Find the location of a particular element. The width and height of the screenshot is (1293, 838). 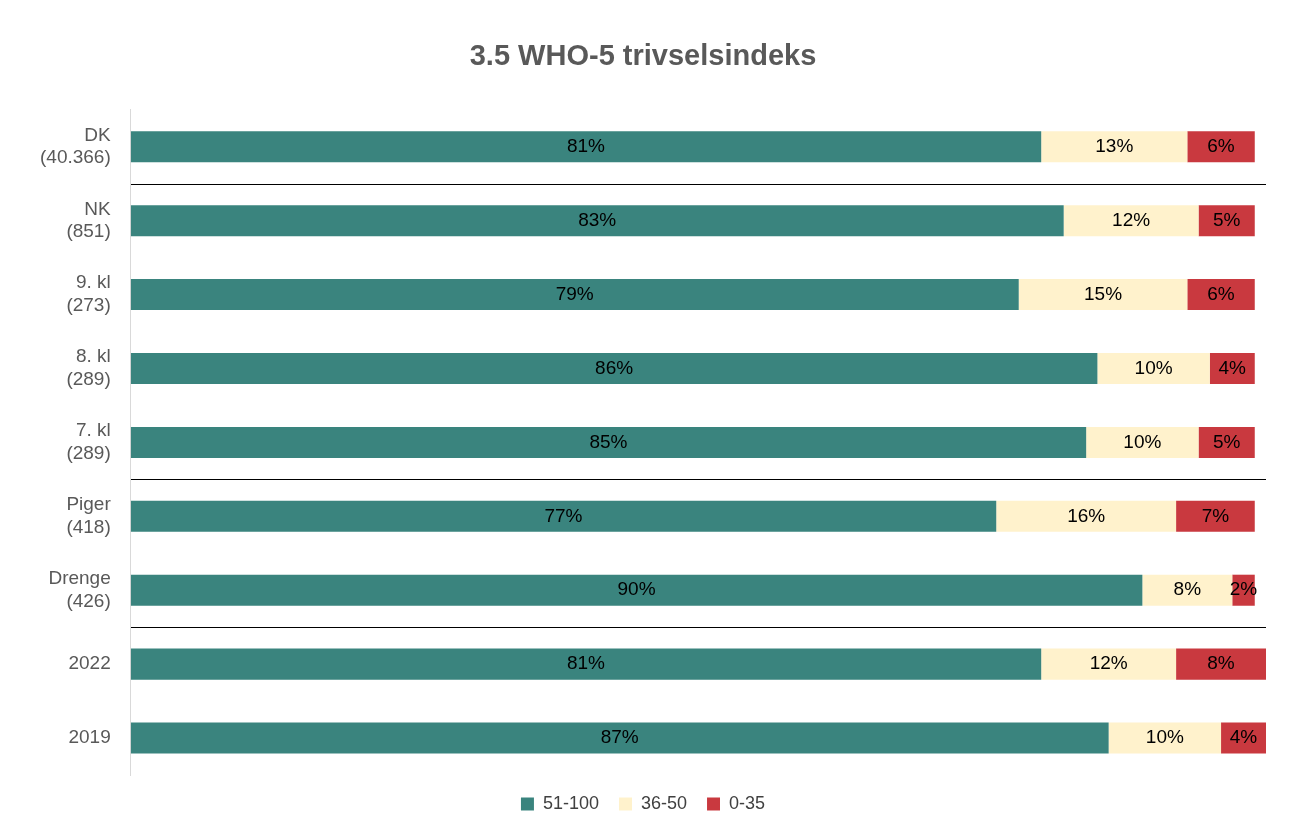

y-tick-label: 2019 is located at coordinates (89, 737).